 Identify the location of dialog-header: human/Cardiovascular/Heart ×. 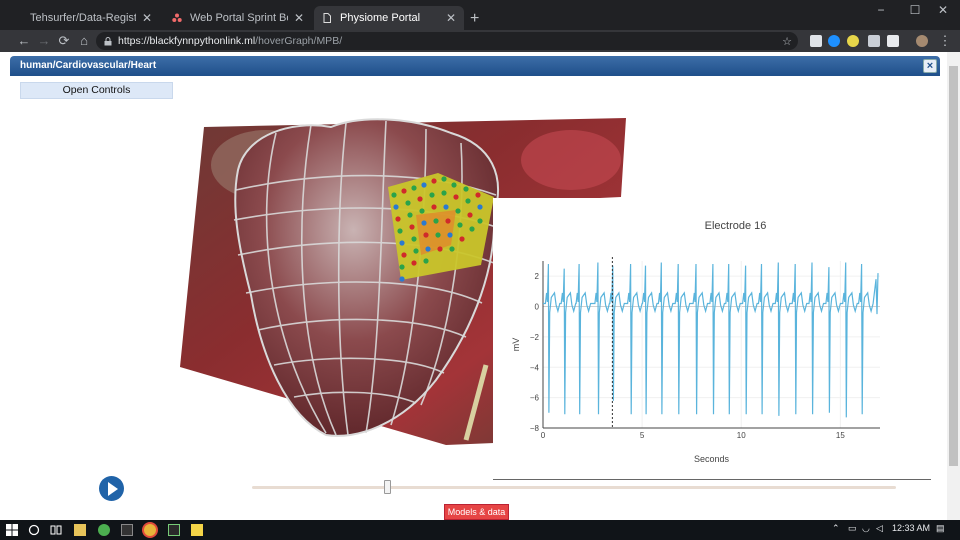
(475, 66).